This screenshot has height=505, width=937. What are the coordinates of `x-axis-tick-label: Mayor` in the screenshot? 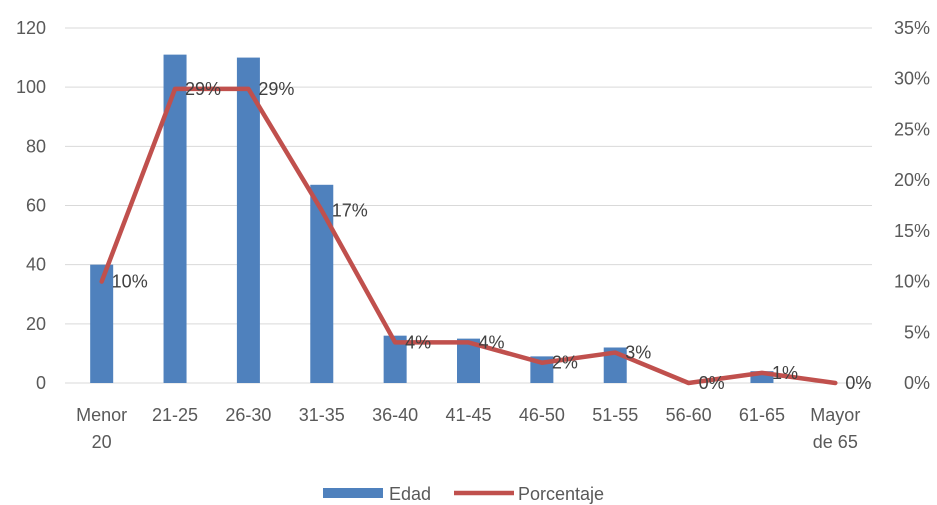 It's located at (835, 415).